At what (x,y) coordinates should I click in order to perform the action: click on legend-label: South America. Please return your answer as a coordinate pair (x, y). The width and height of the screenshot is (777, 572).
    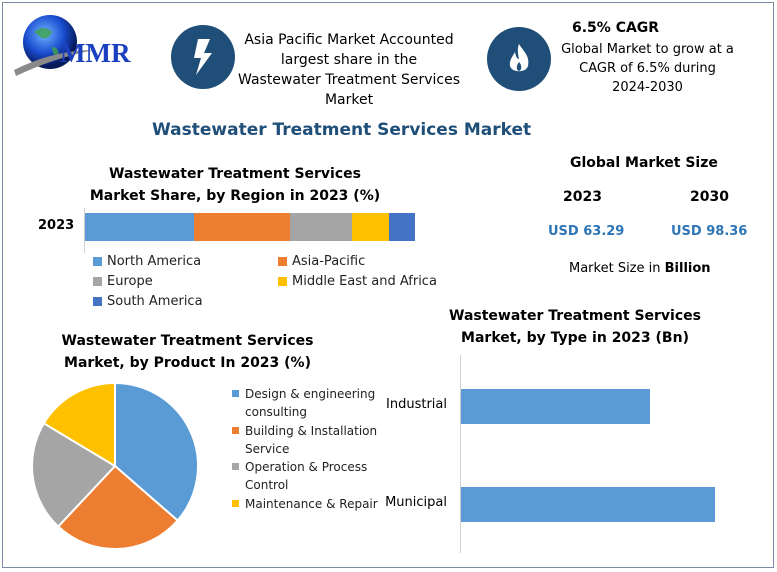
    Looking at the image, I should click on (155, 301).